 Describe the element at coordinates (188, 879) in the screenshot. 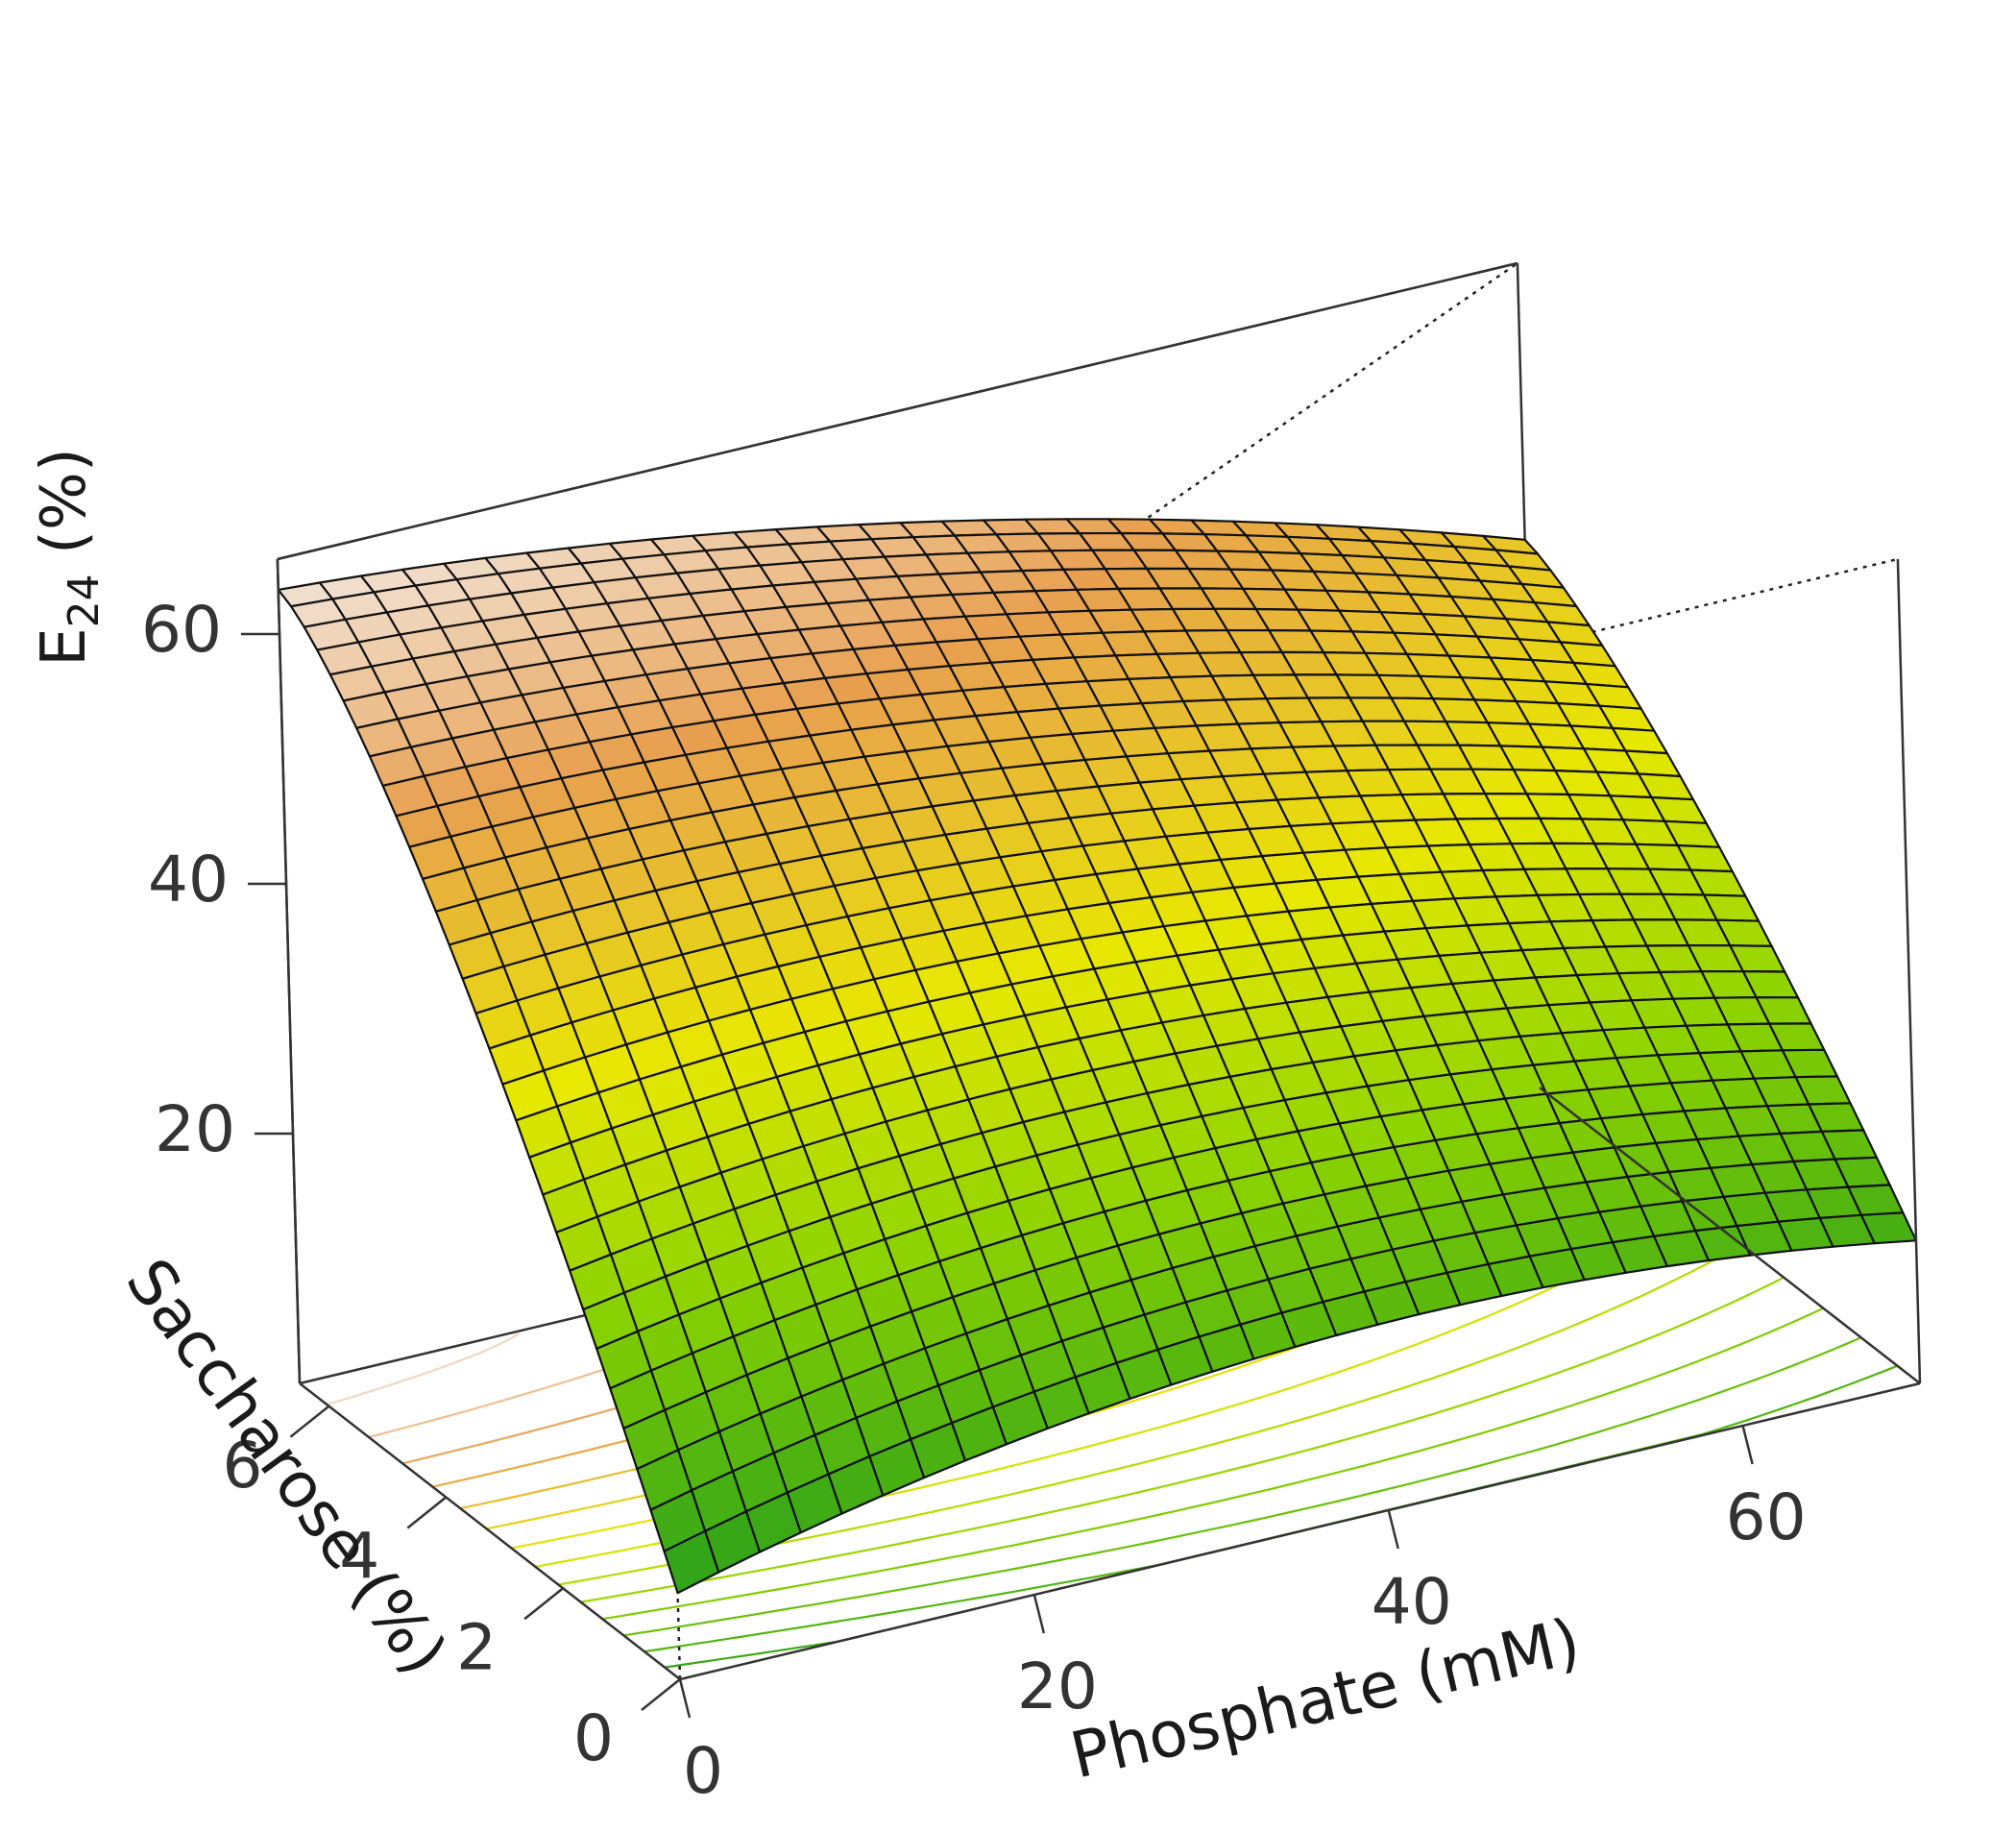

I see `z-tick-label: 40` at that location.